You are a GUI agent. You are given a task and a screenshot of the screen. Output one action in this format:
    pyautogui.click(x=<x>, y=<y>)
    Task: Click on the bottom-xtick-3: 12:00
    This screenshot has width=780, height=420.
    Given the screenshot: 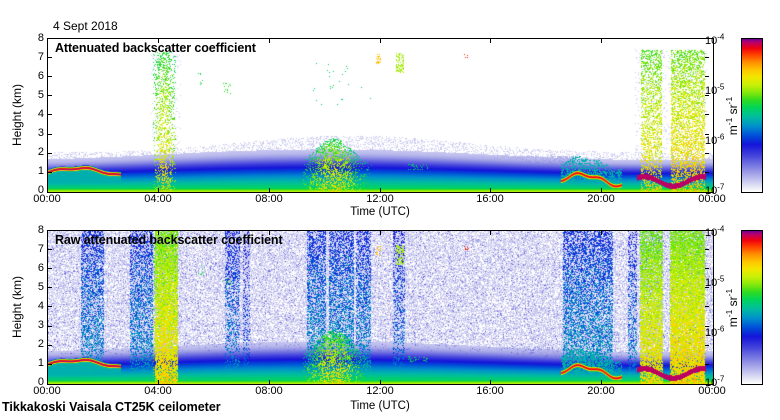 What is the action you would take?
    pyautogui.click(x=380, y=391)
    